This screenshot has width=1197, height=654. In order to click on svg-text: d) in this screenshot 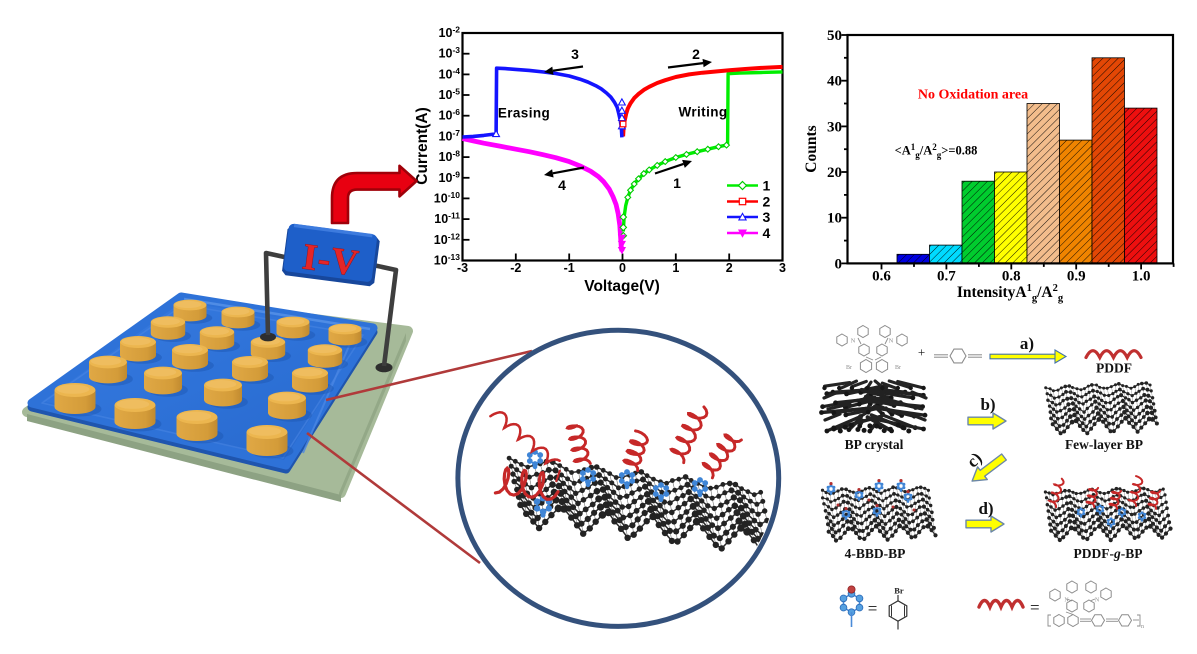, I will do `click(985, 508)`.